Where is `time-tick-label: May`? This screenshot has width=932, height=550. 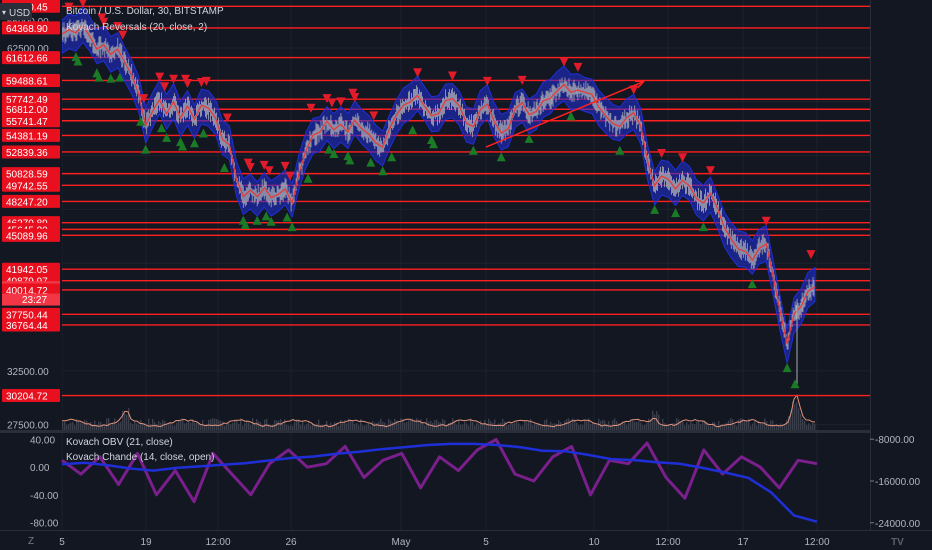
time-tick-label: May is located at coordinates (401, 542).